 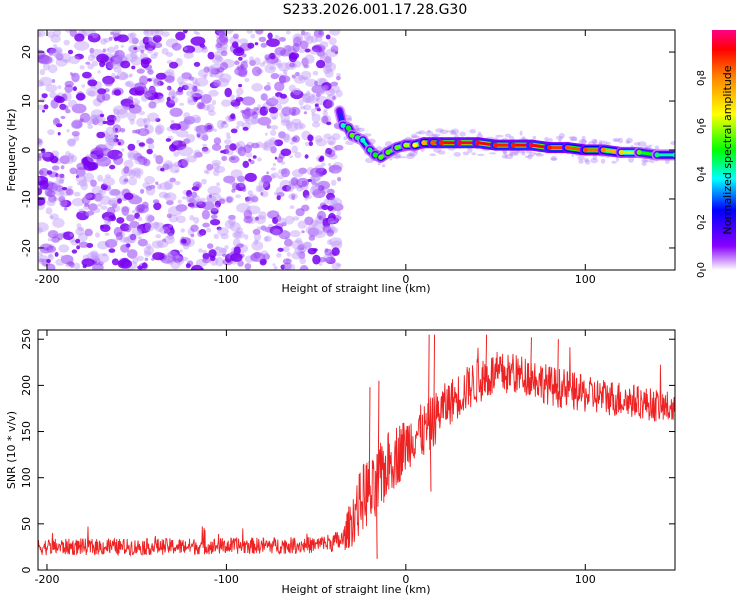 I want to click on y-tick-label: 0, so click(x=26, y=150).